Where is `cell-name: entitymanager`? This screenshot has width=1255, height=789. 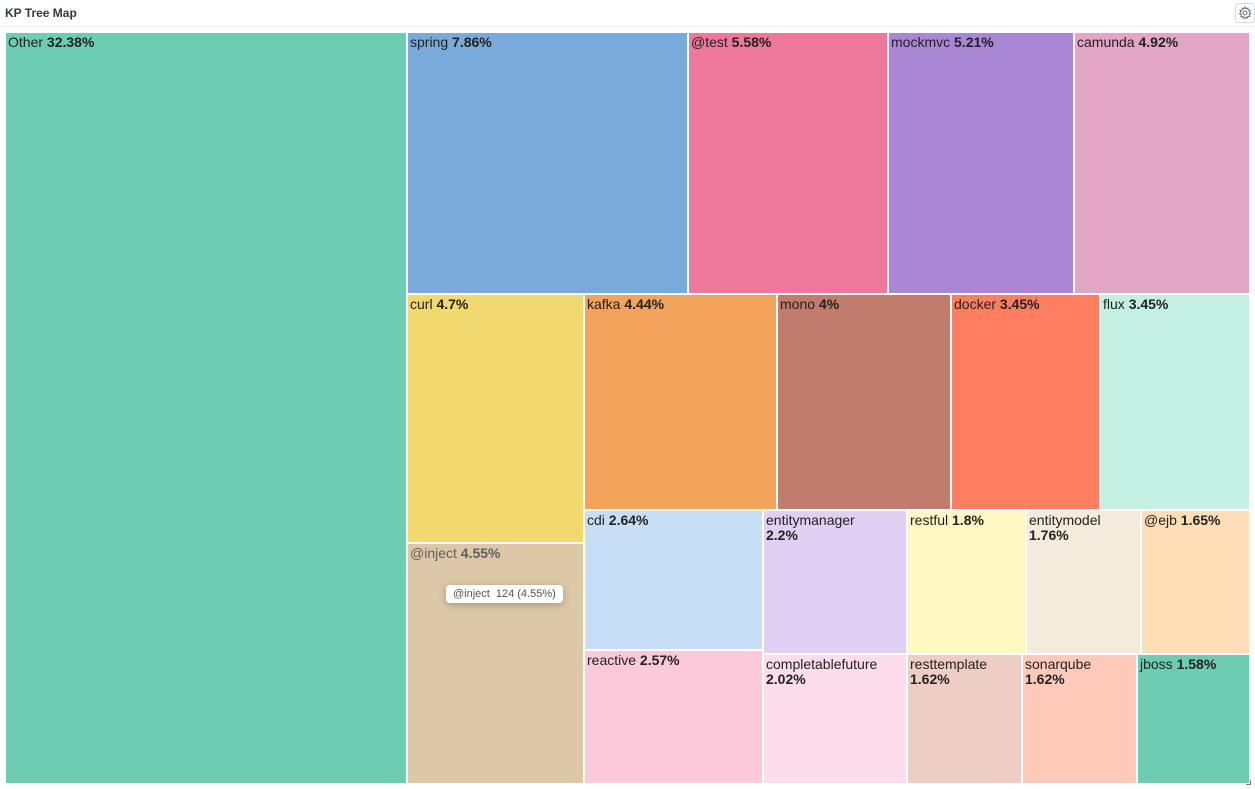
cell-name: entitymanager is located at coordinates (810, 520).